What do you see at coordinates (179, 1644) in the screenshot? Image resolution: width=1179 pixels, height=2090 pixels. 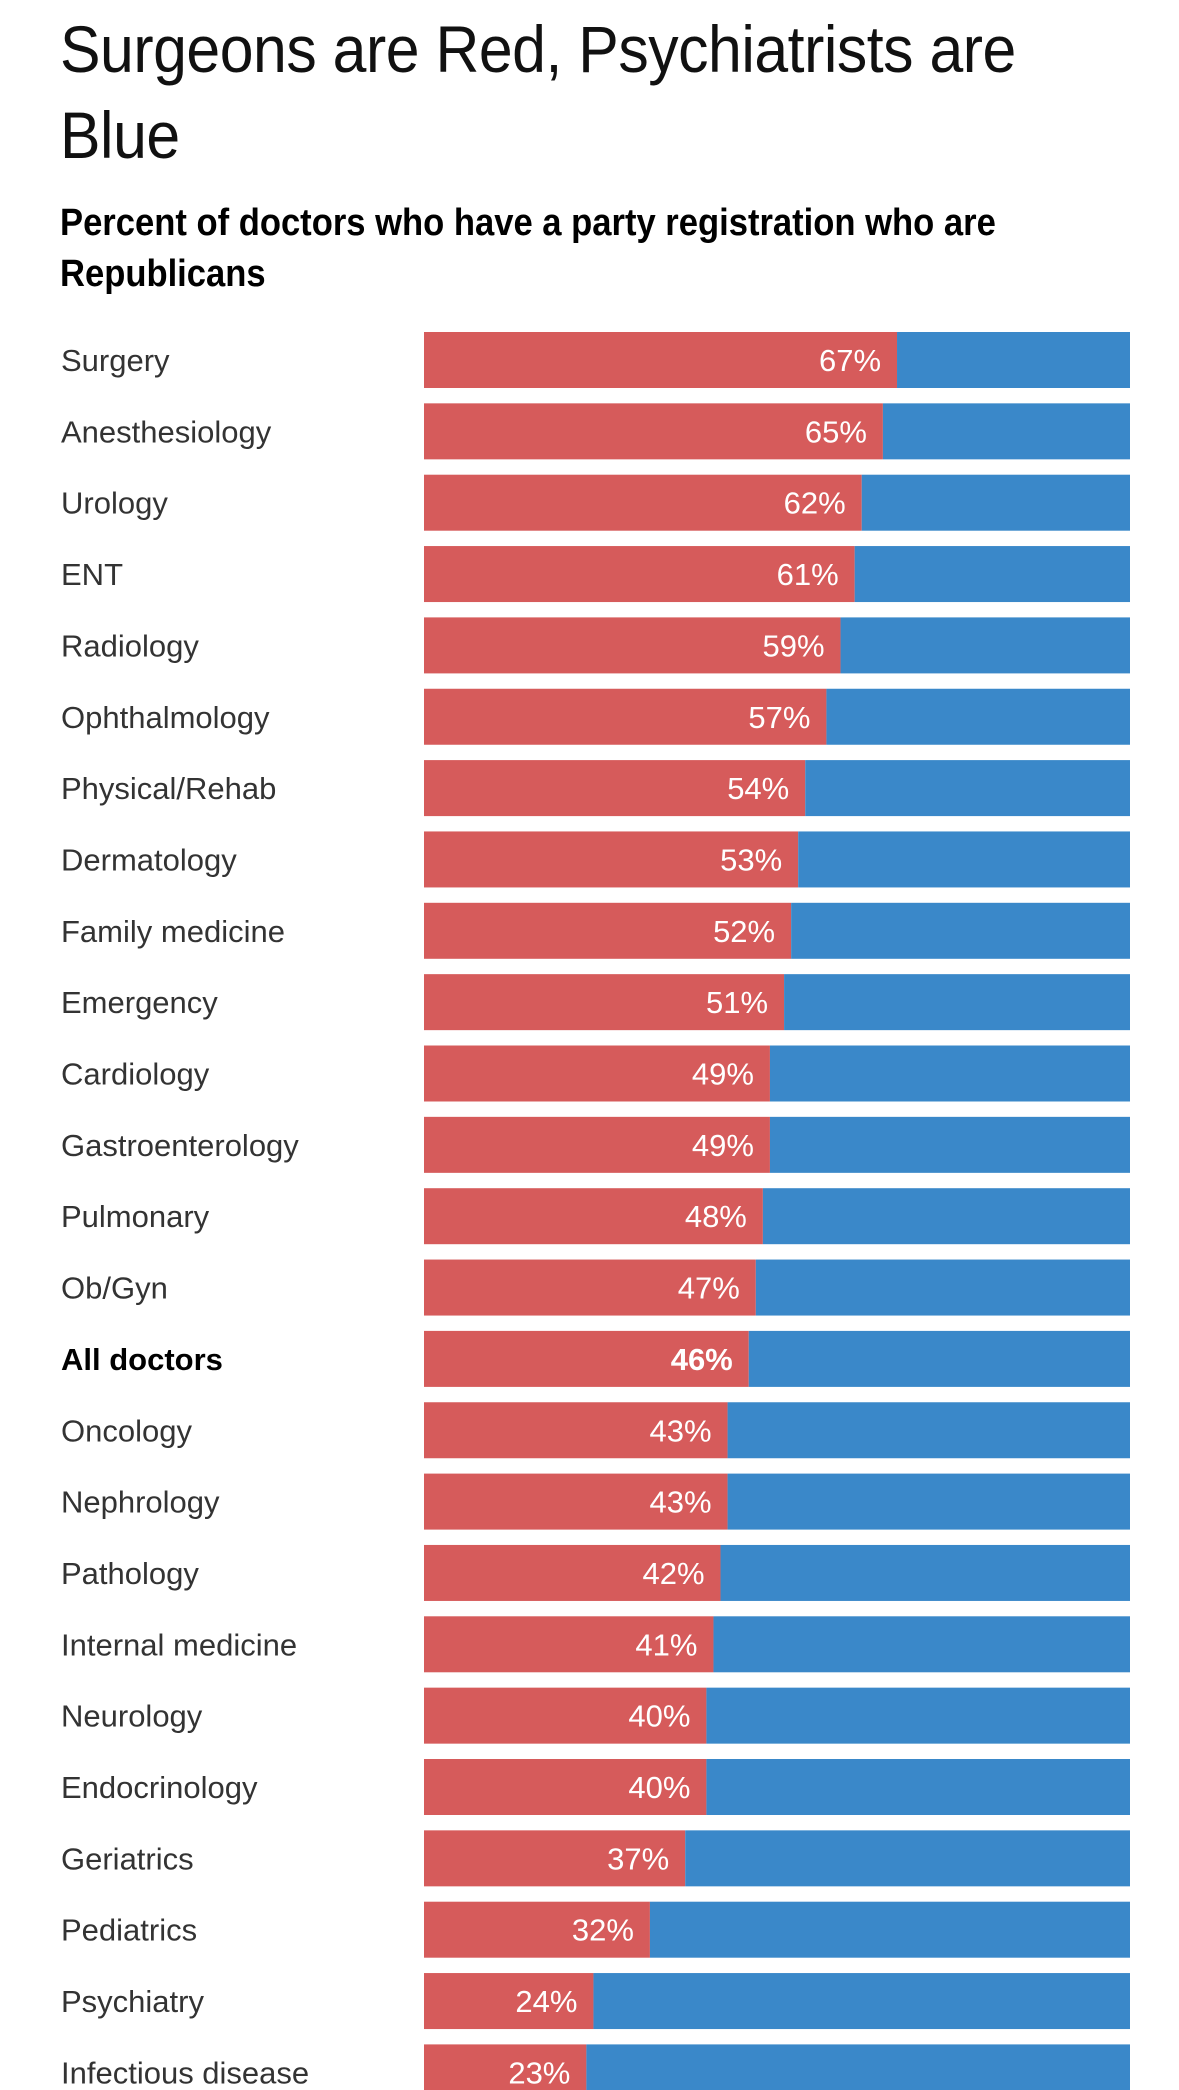 I see `category-label: Internal medicine` at bounding box center [179, 1644].